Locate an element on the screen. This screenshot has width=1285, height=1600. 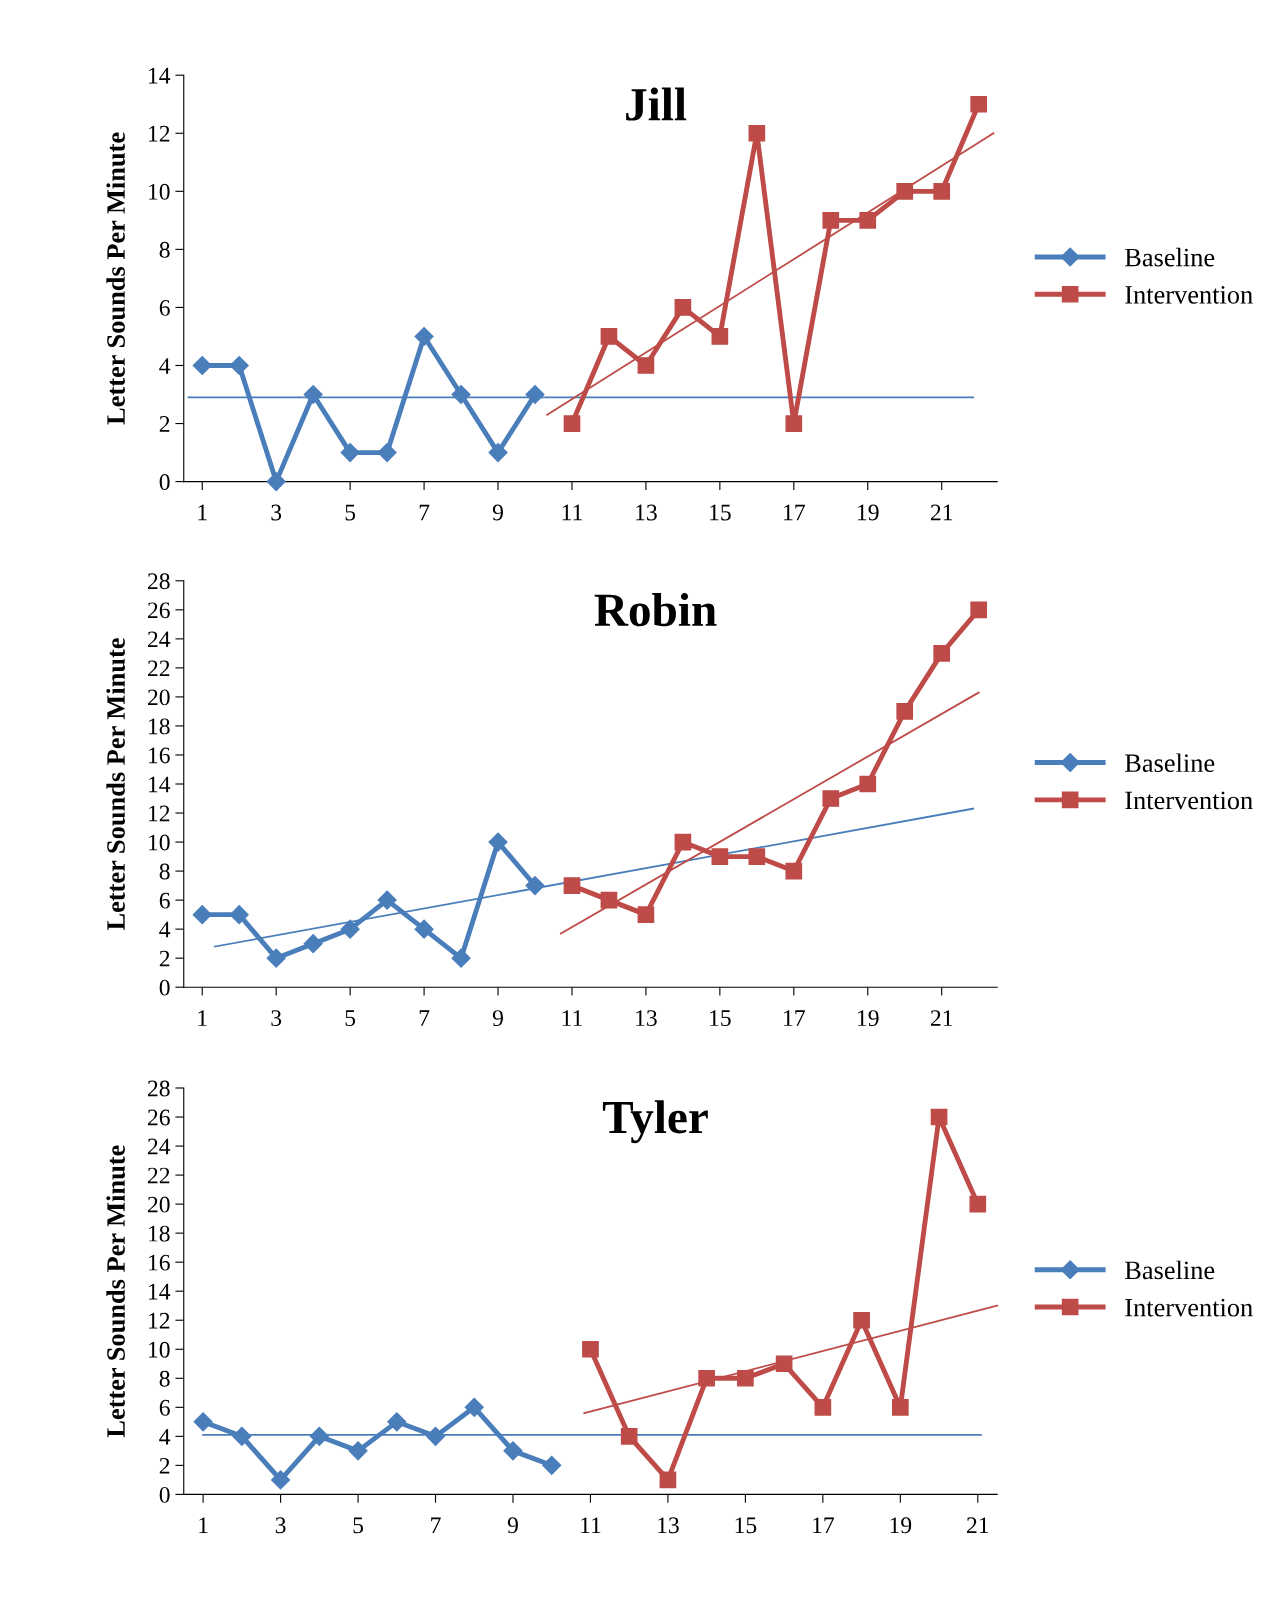
chart-title: Jill is located at coordinates (656, 104).